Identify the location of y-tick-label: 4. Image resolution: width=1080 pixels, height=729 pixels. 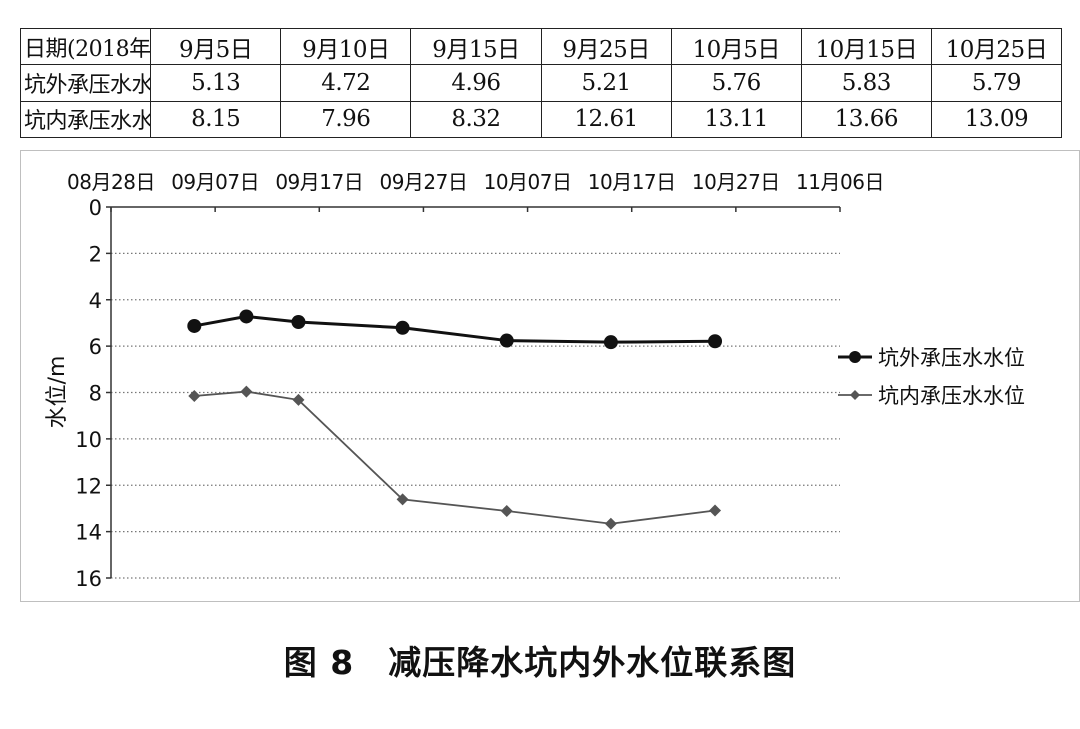
(95, 301).